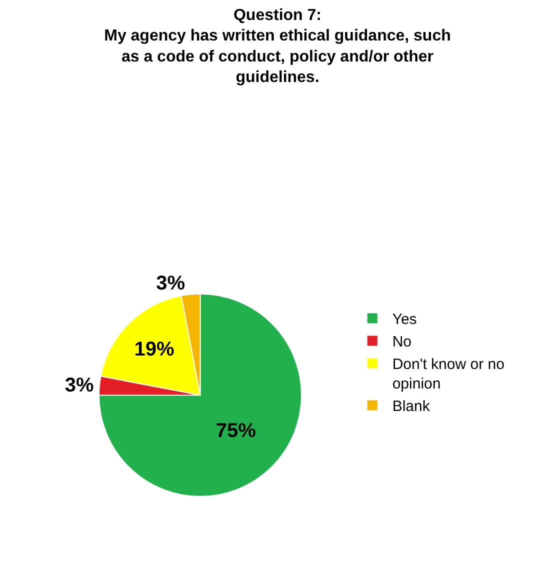  I want to click on legend-label: Yes, so click(404, 319).